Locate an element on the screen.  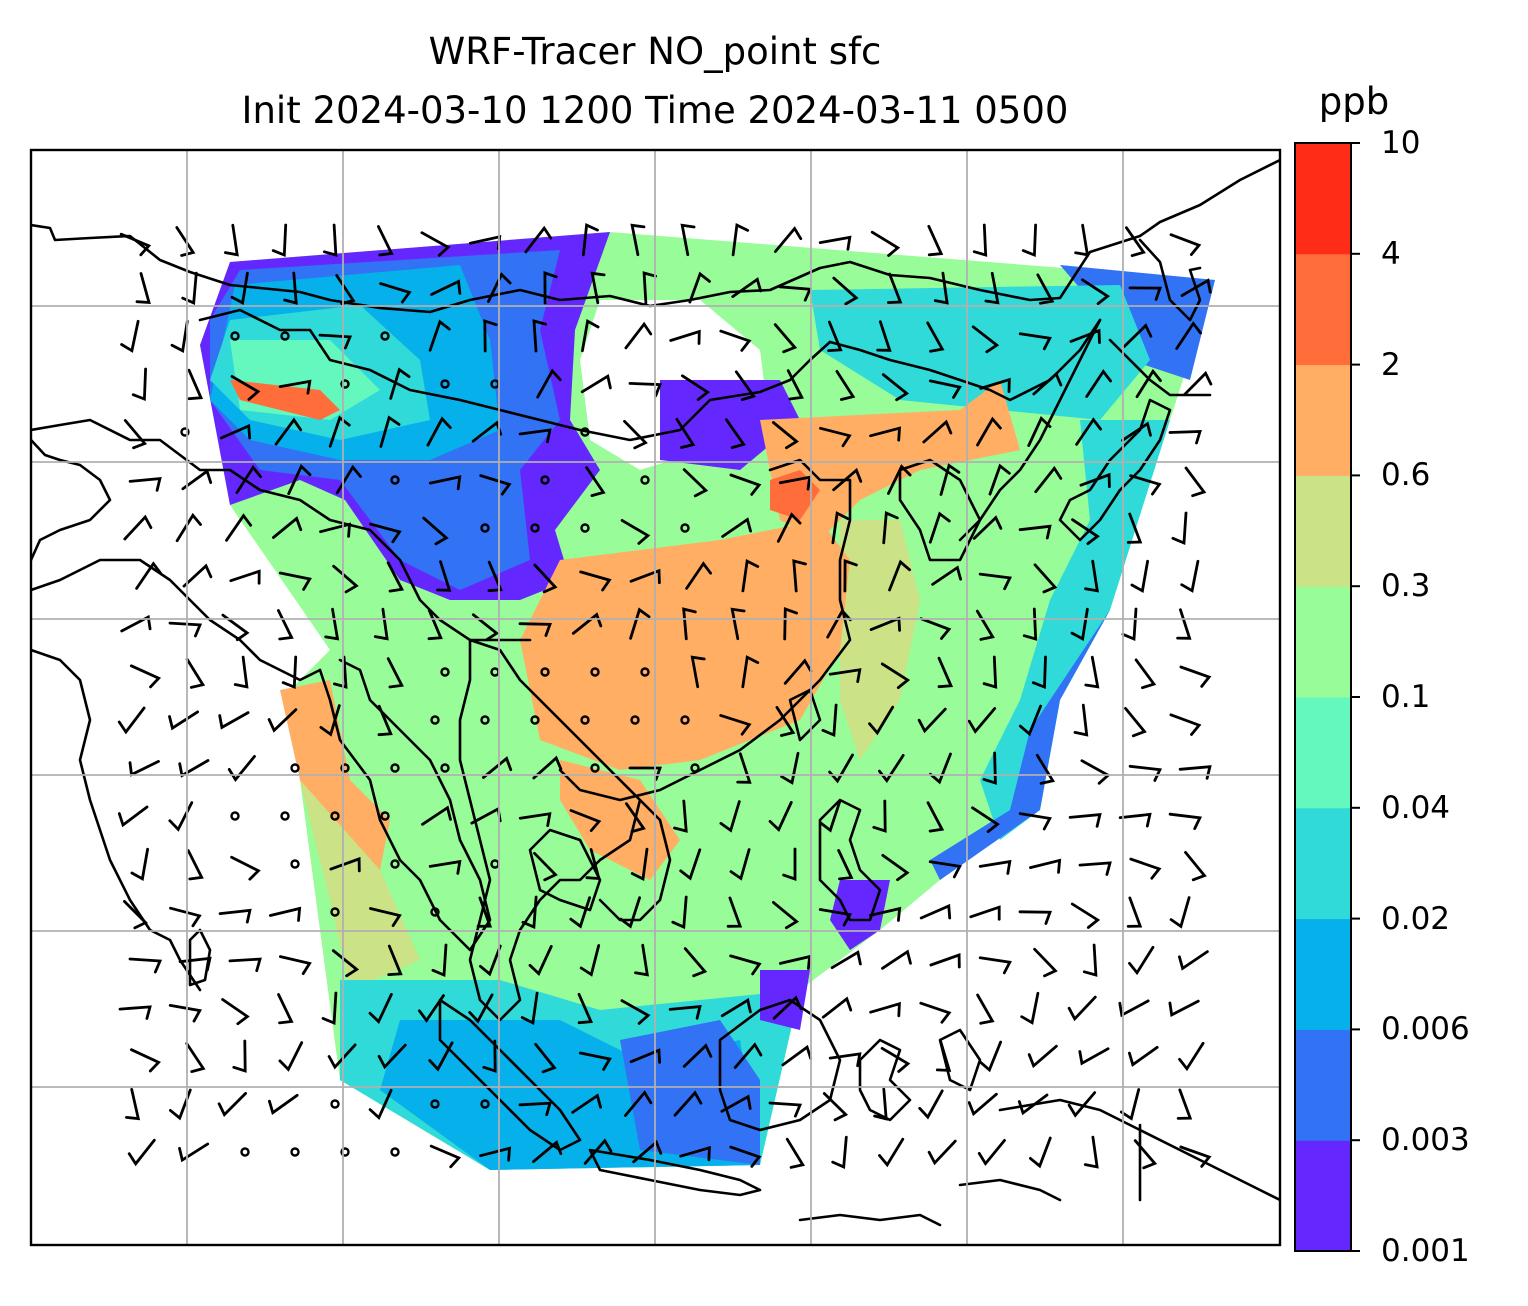
coast-sulawesi is located at coordinates (885, 1080).